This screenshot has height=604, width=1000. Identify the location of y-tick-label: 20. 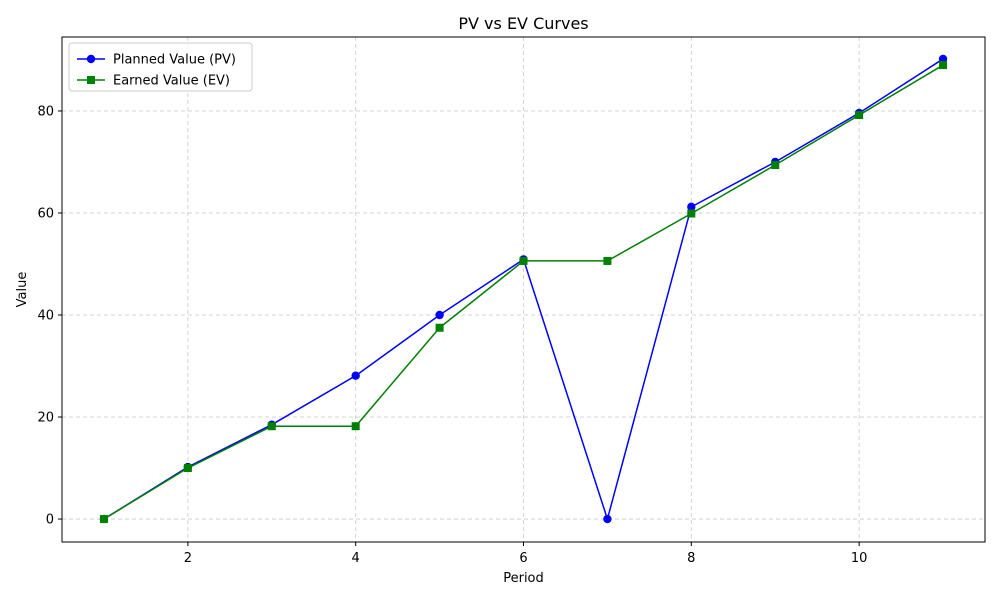
(45, 418).